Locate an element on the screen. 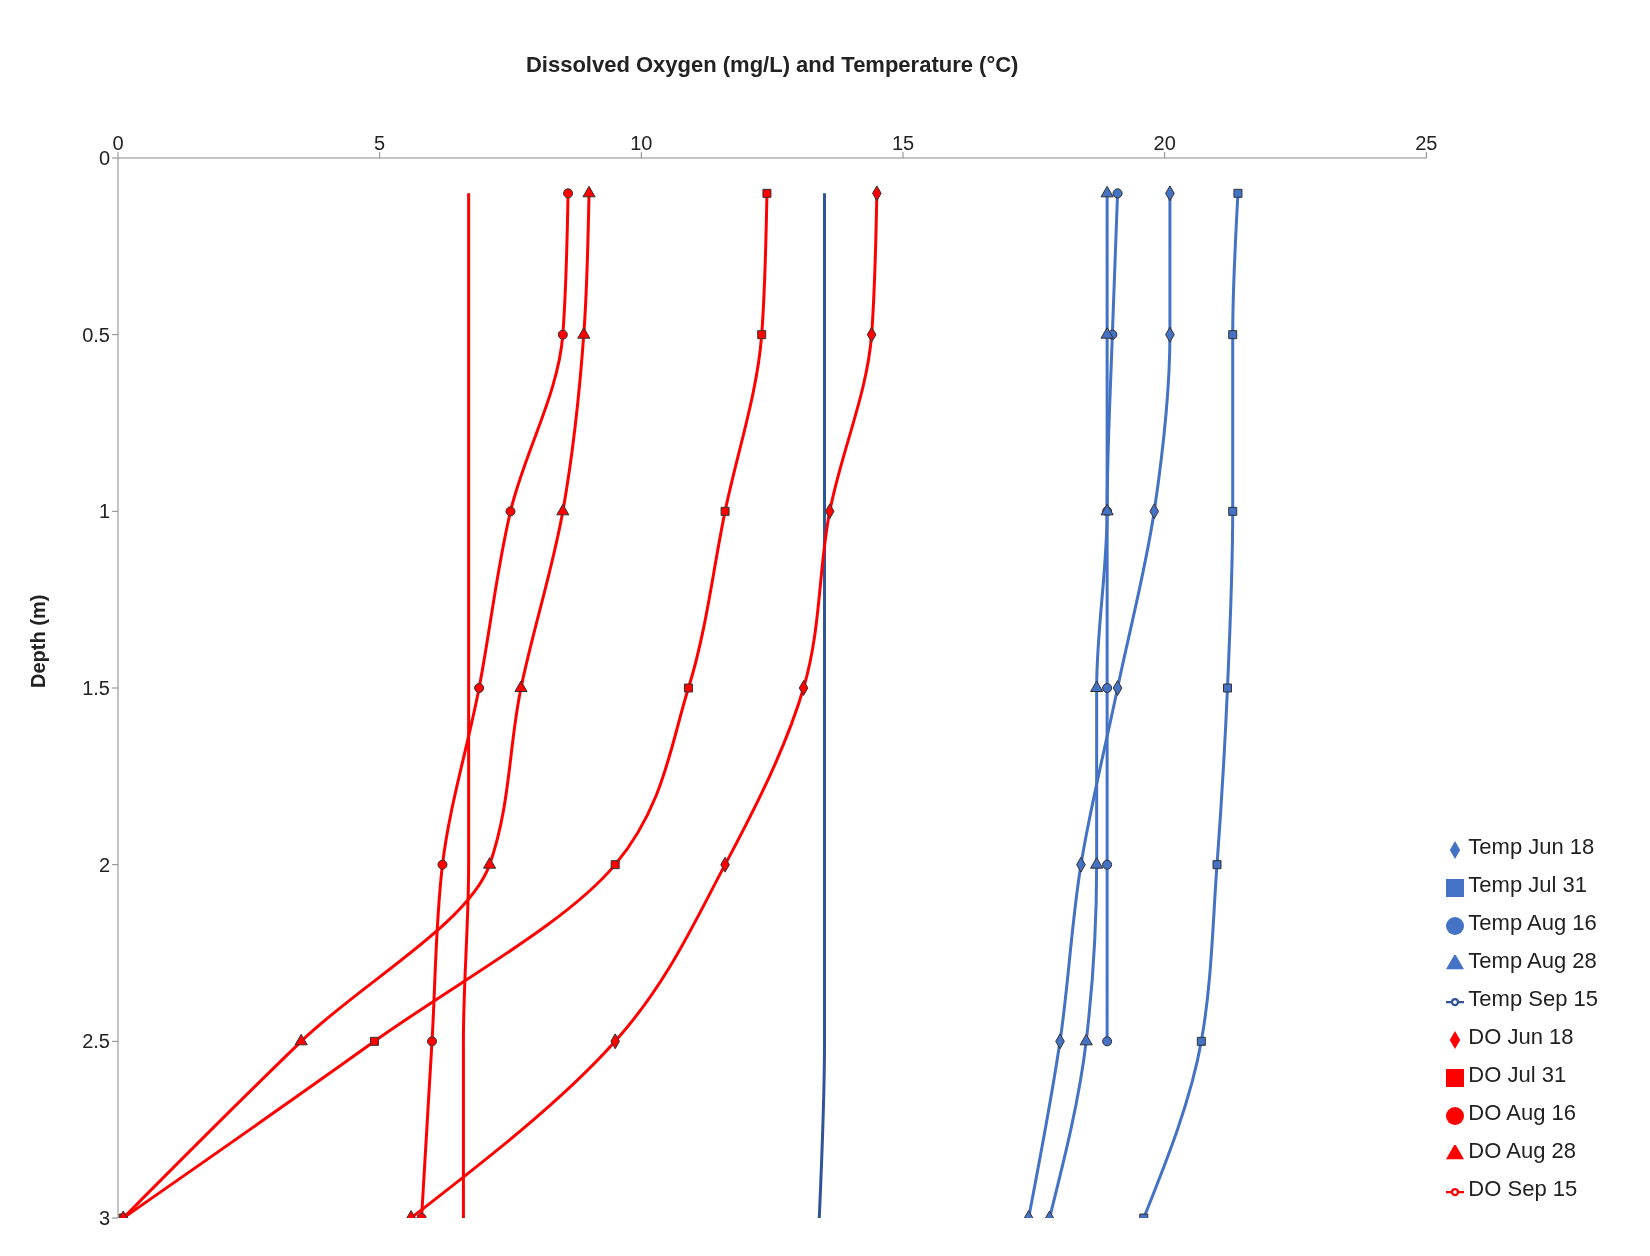 This screenshot has height=1256, width=1650. x-tick-label: 0 is located at coordinates (118, 143).